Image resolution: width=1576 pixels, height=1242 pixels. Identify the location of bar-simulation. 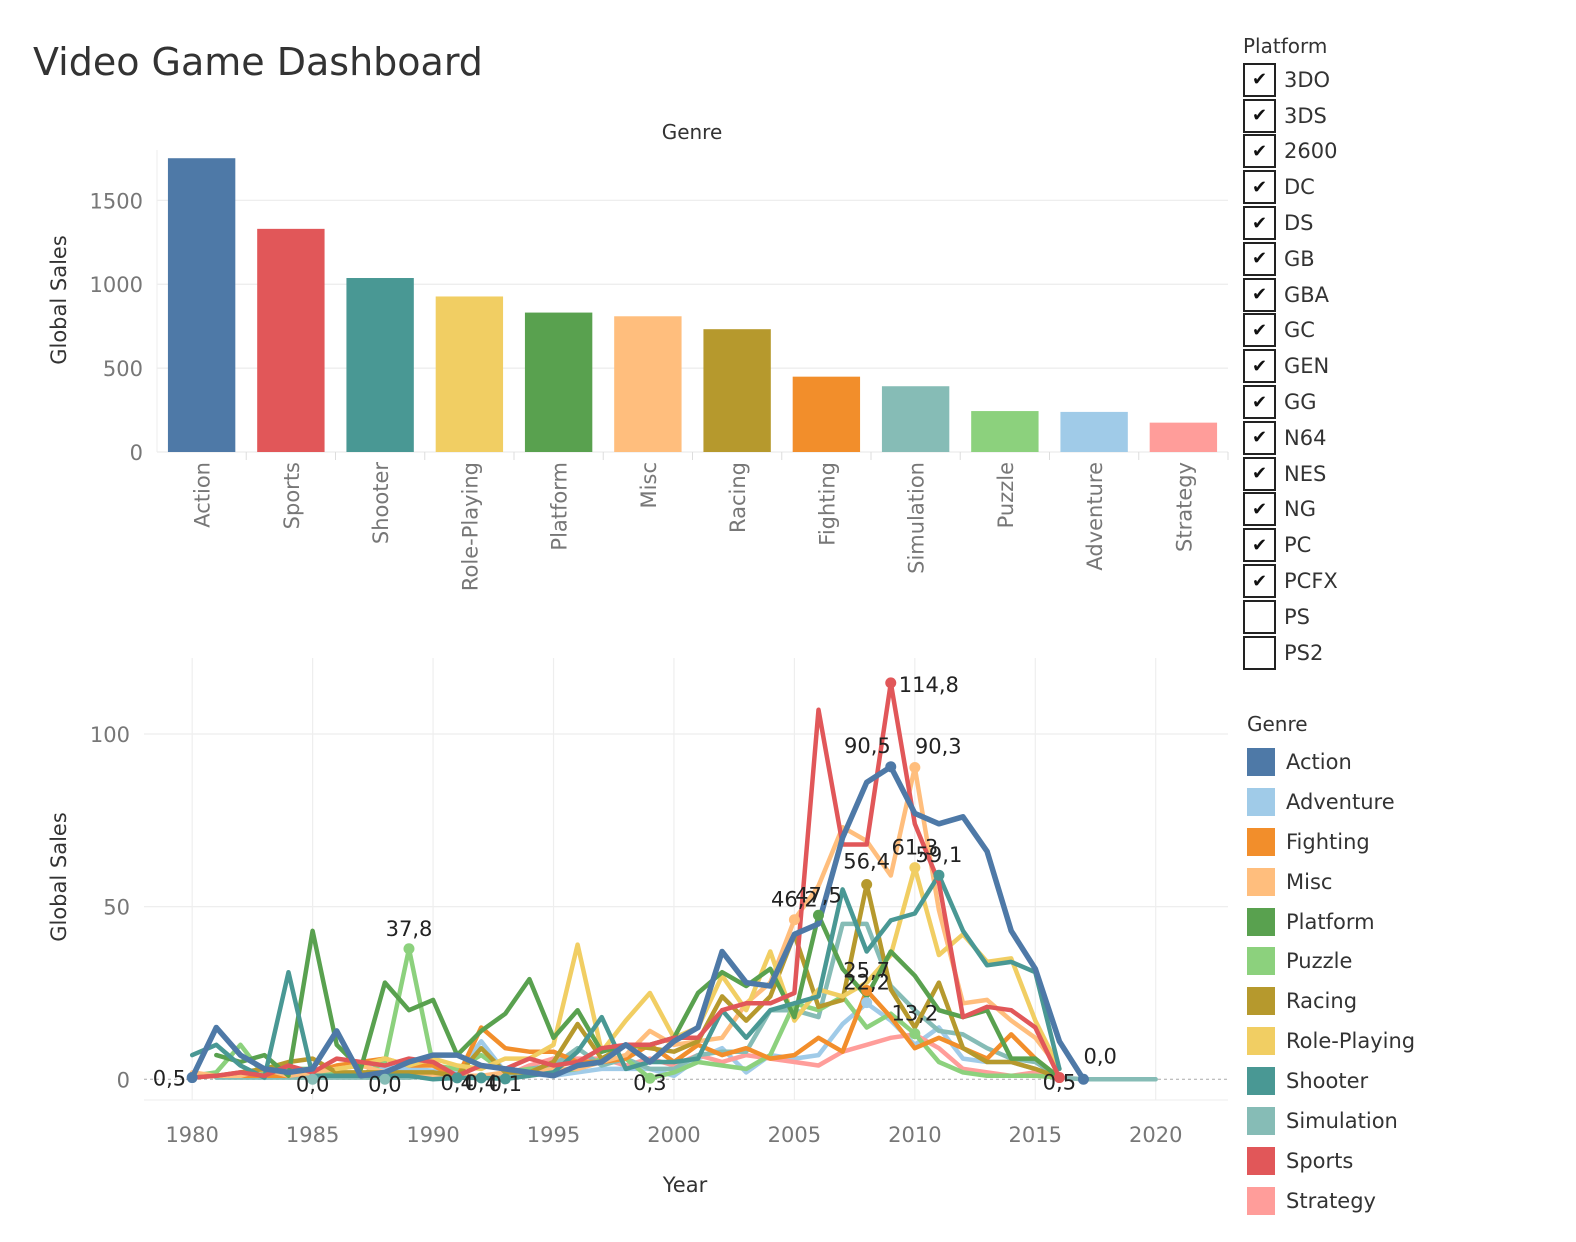
(915, 419).